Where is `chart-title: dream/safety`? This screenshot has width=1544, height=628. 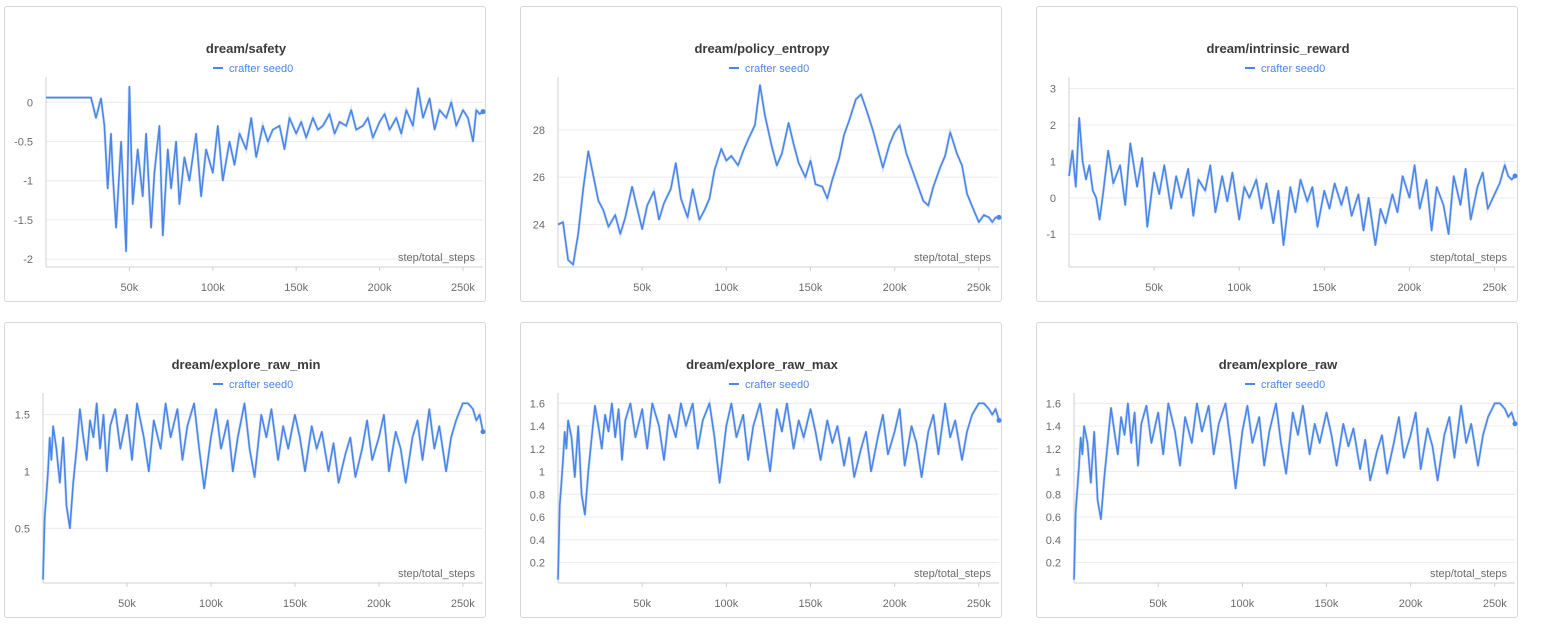
chart-title: dream/safety is located at coordinates (246, 48).